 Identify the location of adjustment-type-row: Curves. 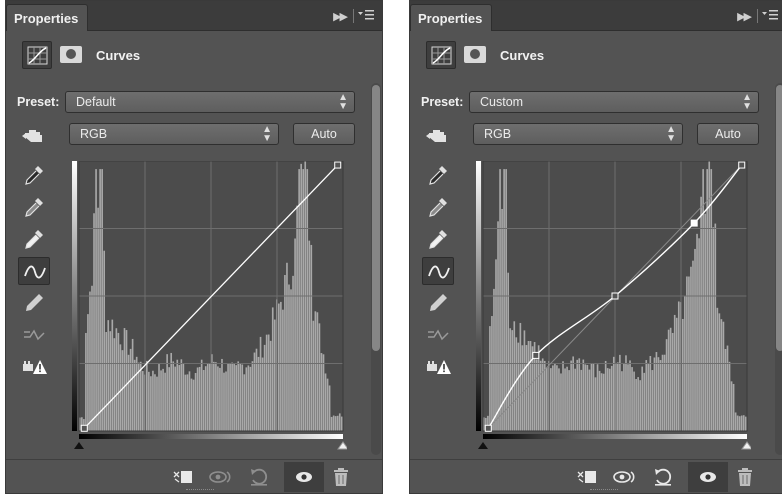
(132, 55).